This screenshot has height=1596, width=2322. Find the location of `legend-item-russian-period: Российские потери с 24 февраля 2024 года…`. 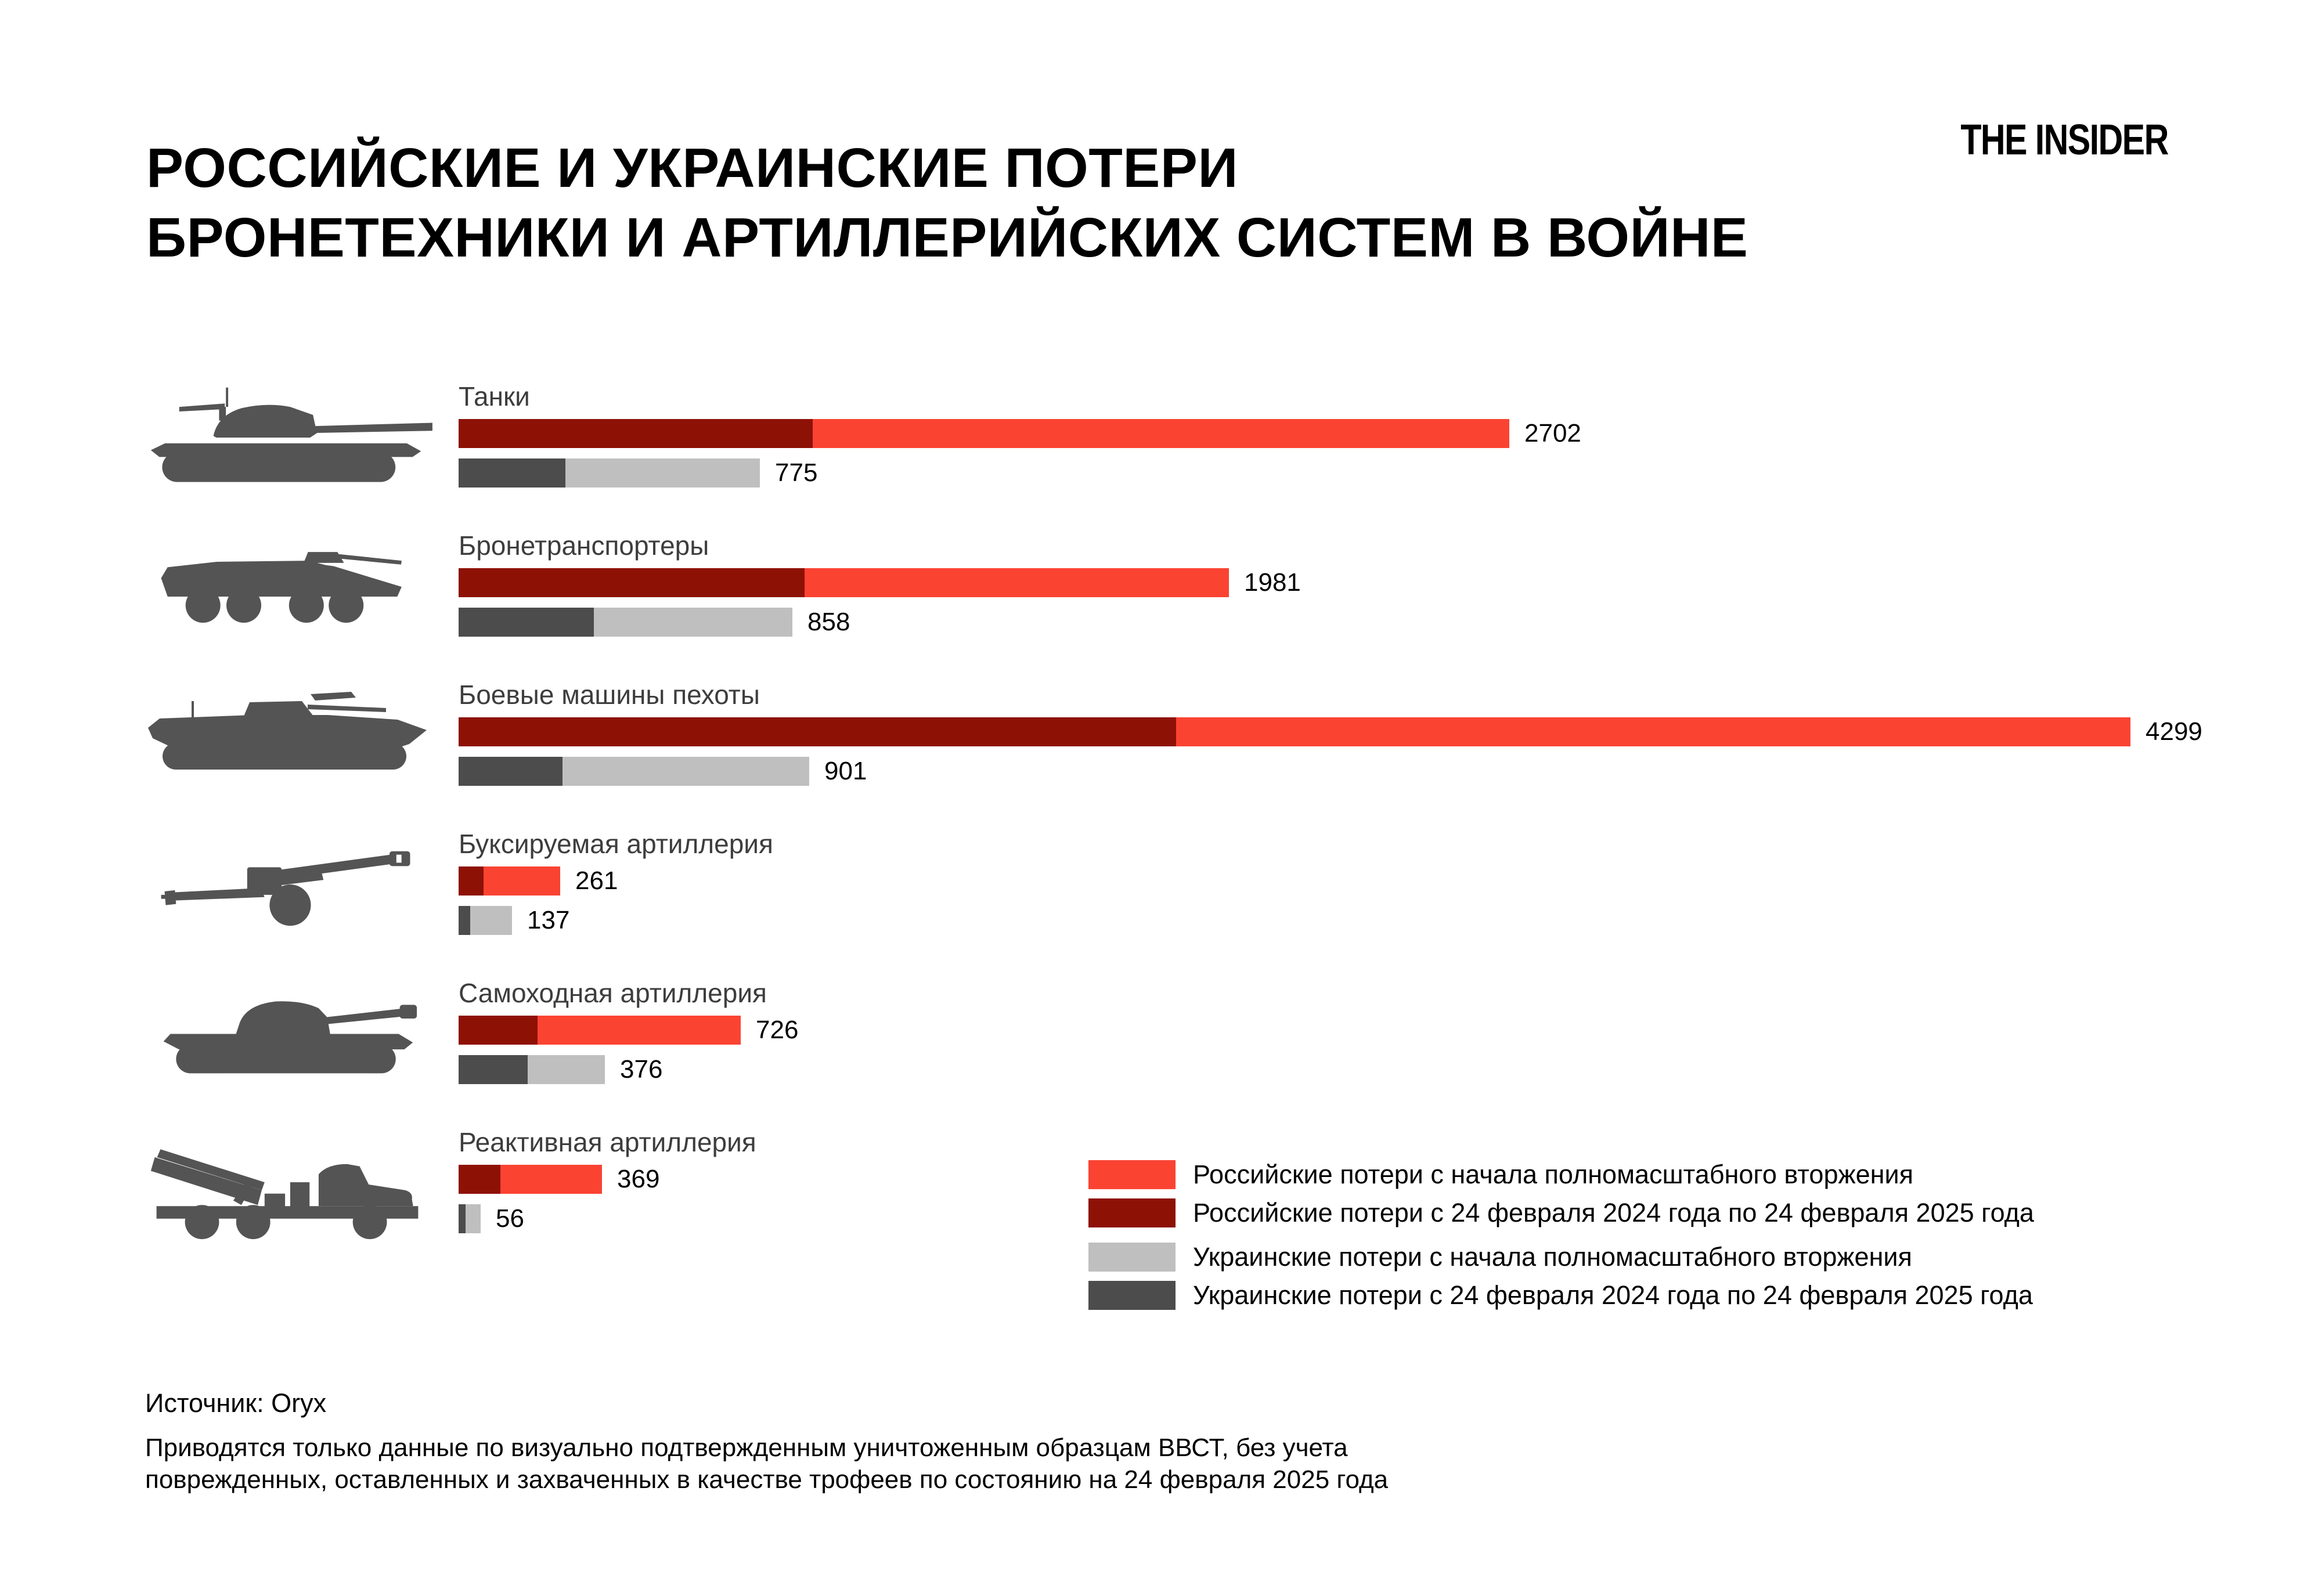

legend-item-russian-period: Российские потери с 24 февраля 2024 года… is located at coordinates (1561, 1213).